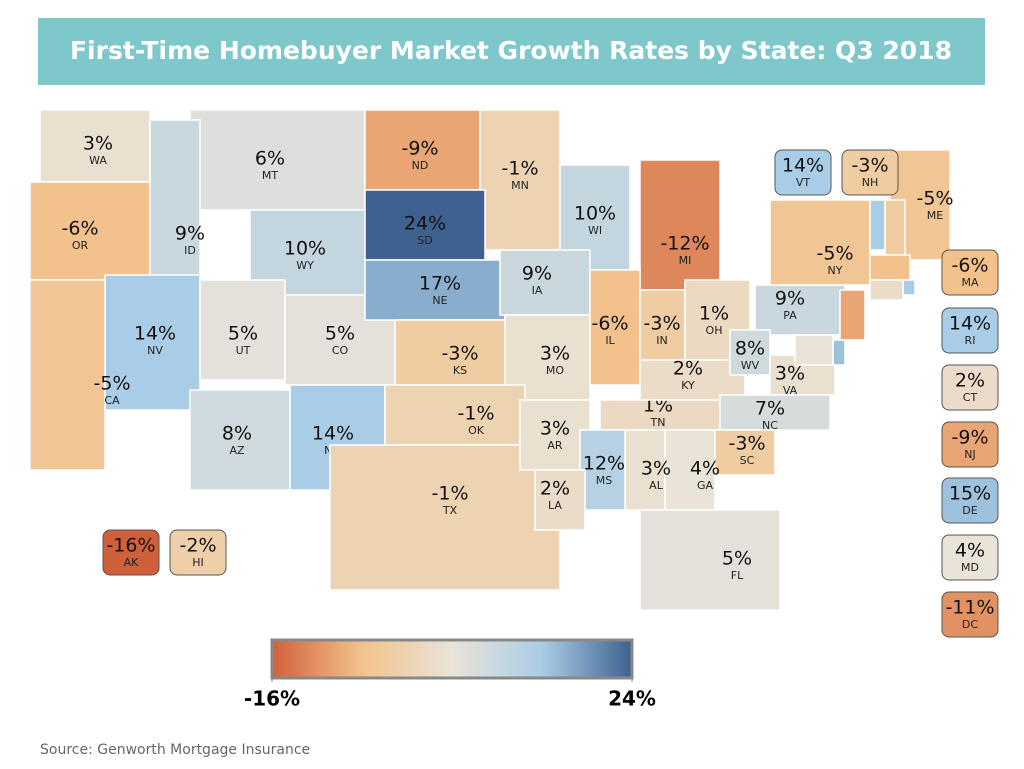 This screenshot has width=1024, height=769. What do you see at coordinates (476, 414) in the screenshot?
I see `value-label: -1%` at bounding box center [476, 414].